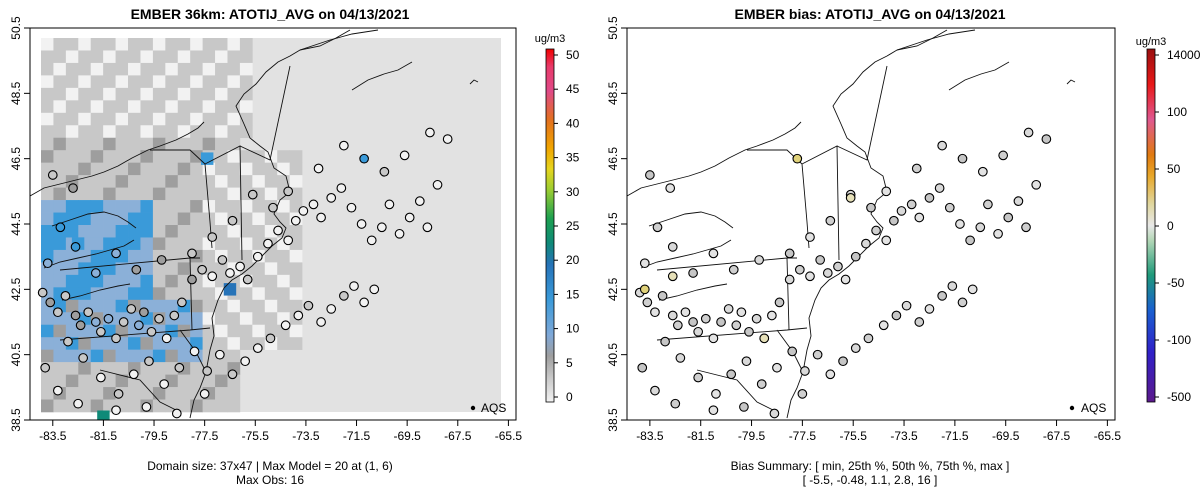  I want to click on bias-station-marker-highlight, so click(797, 158).